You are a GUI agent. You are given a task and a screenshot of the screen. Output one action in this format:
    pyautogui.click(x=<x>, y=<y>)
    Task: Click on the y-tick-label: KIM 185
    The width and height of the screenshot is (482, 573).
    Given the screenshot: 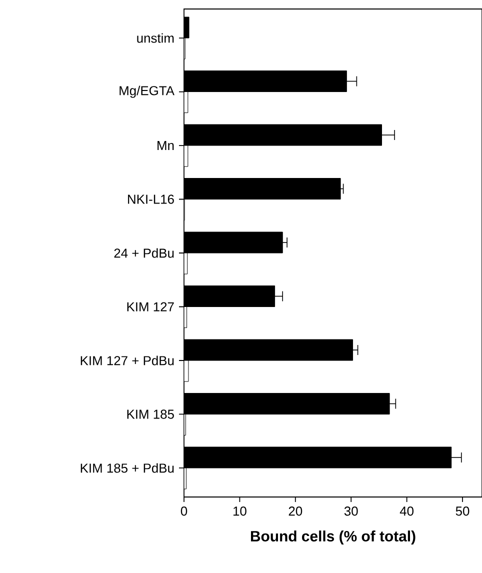 What is the action you would take?
    pyautogui.click(x=150, y=414)
    